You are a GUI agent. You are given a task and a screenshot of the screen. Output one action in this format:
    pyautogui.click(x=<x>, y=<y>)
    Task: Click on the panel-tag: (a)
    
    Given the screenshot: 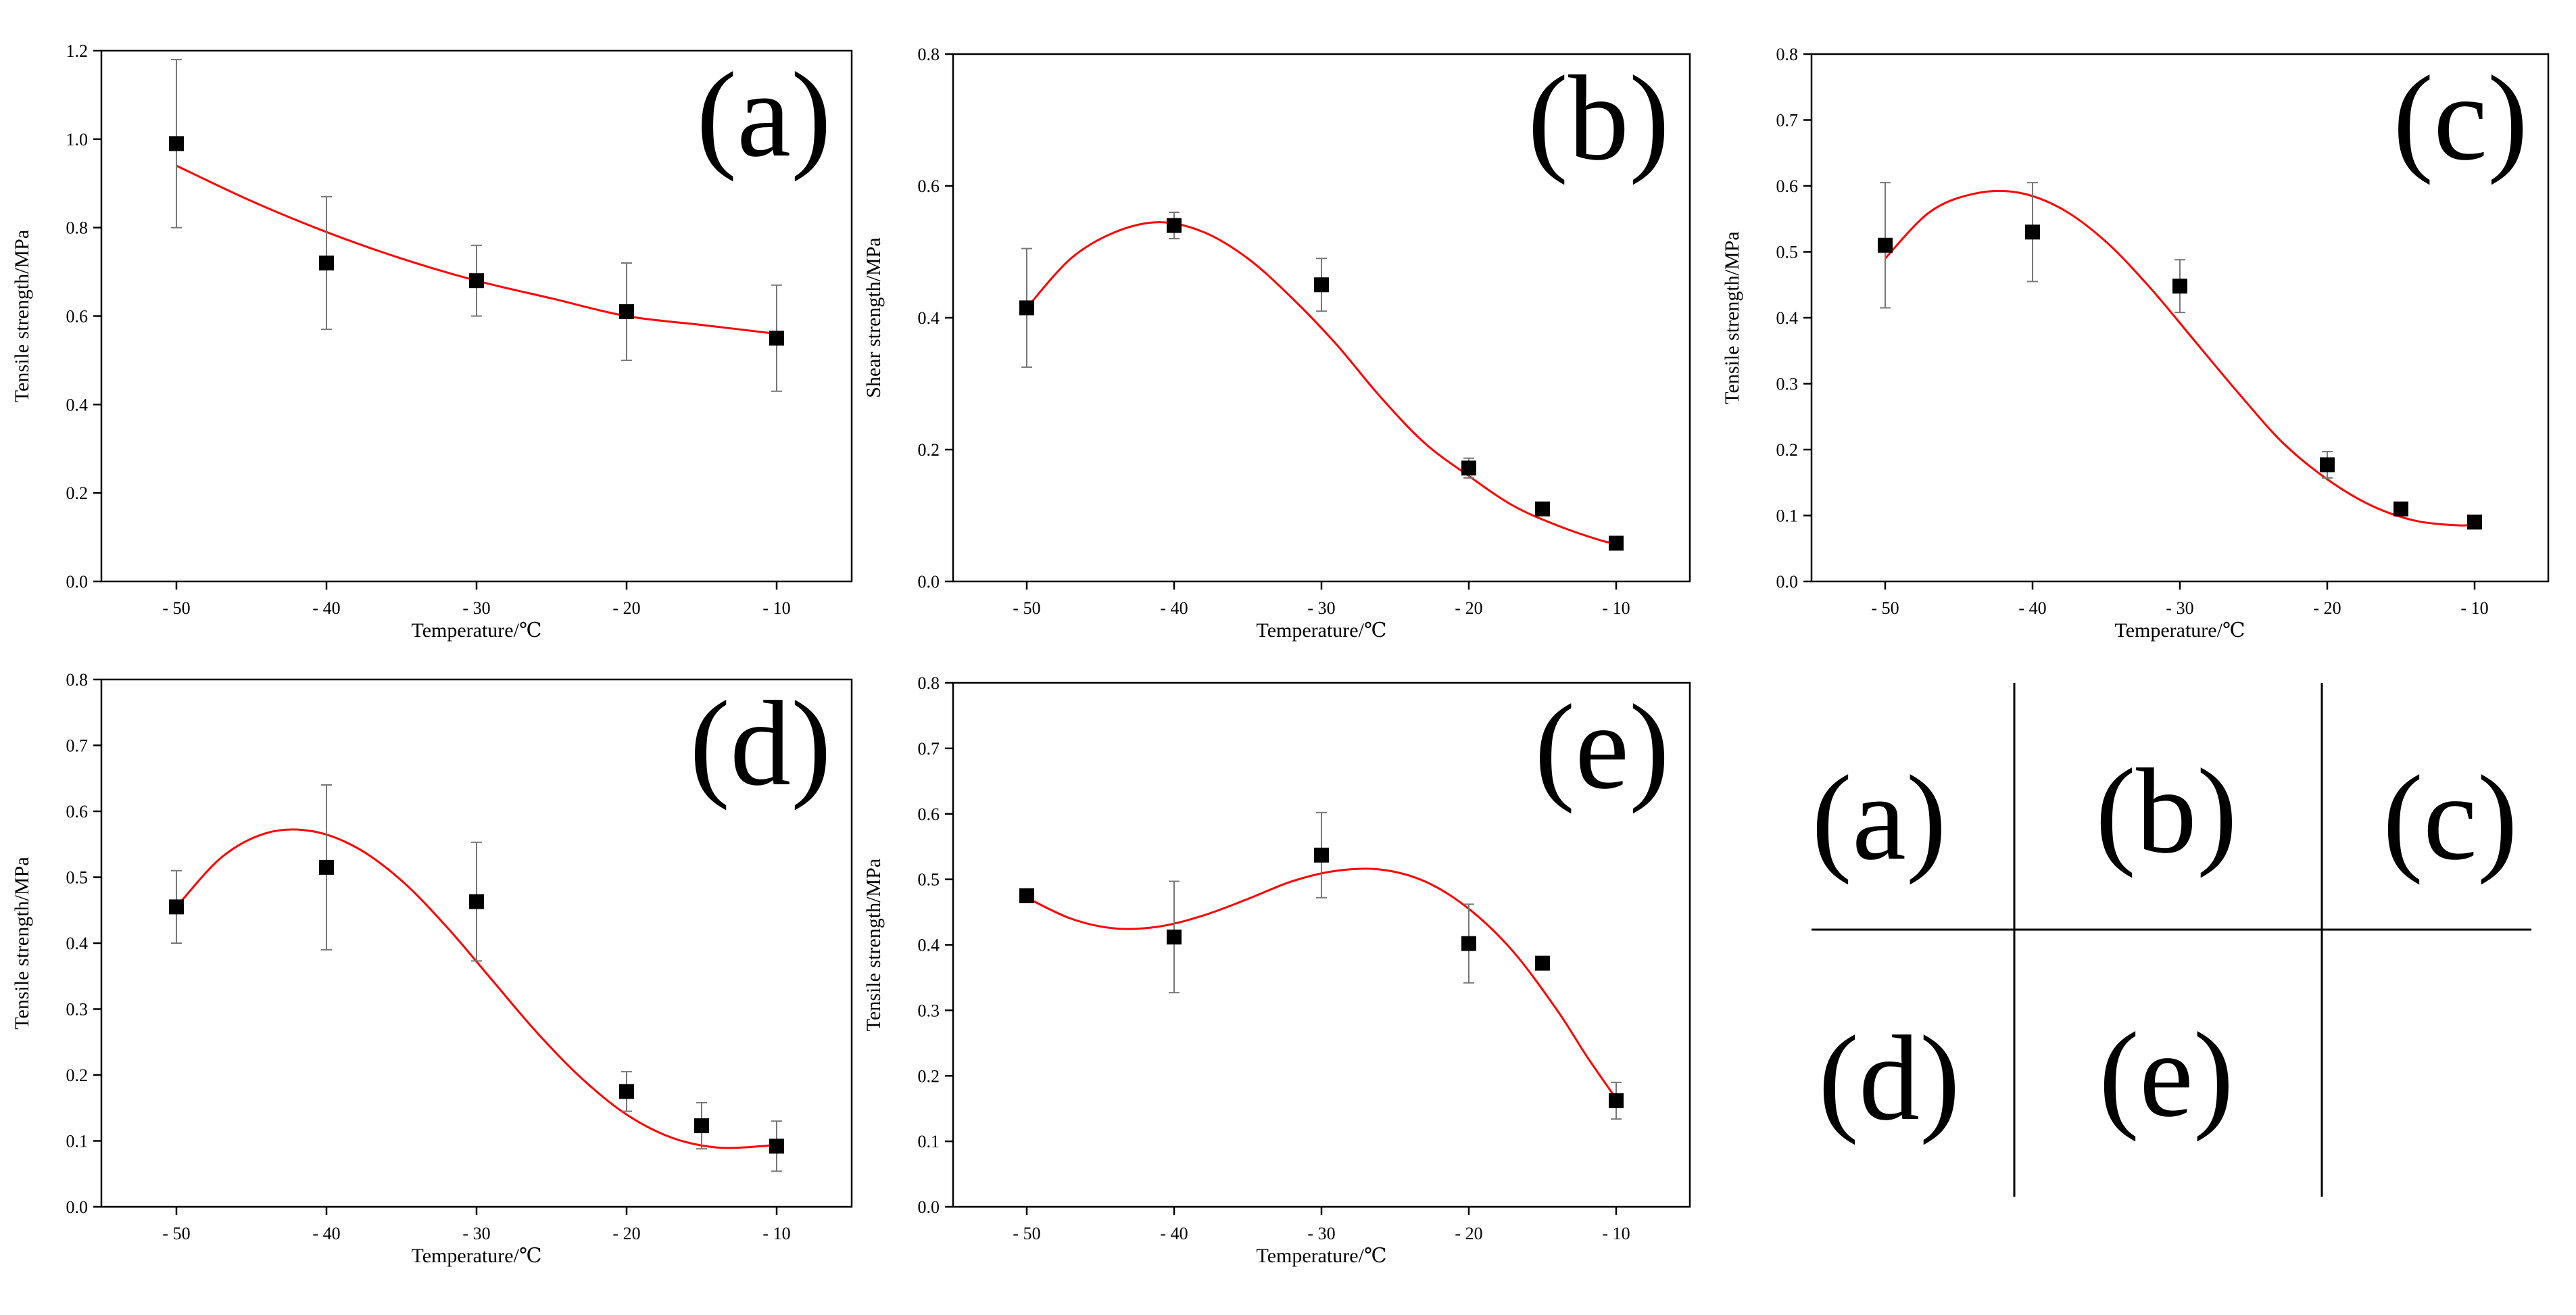 What is the action you would take?
    pyautogui.click(x=763, y=115)
    